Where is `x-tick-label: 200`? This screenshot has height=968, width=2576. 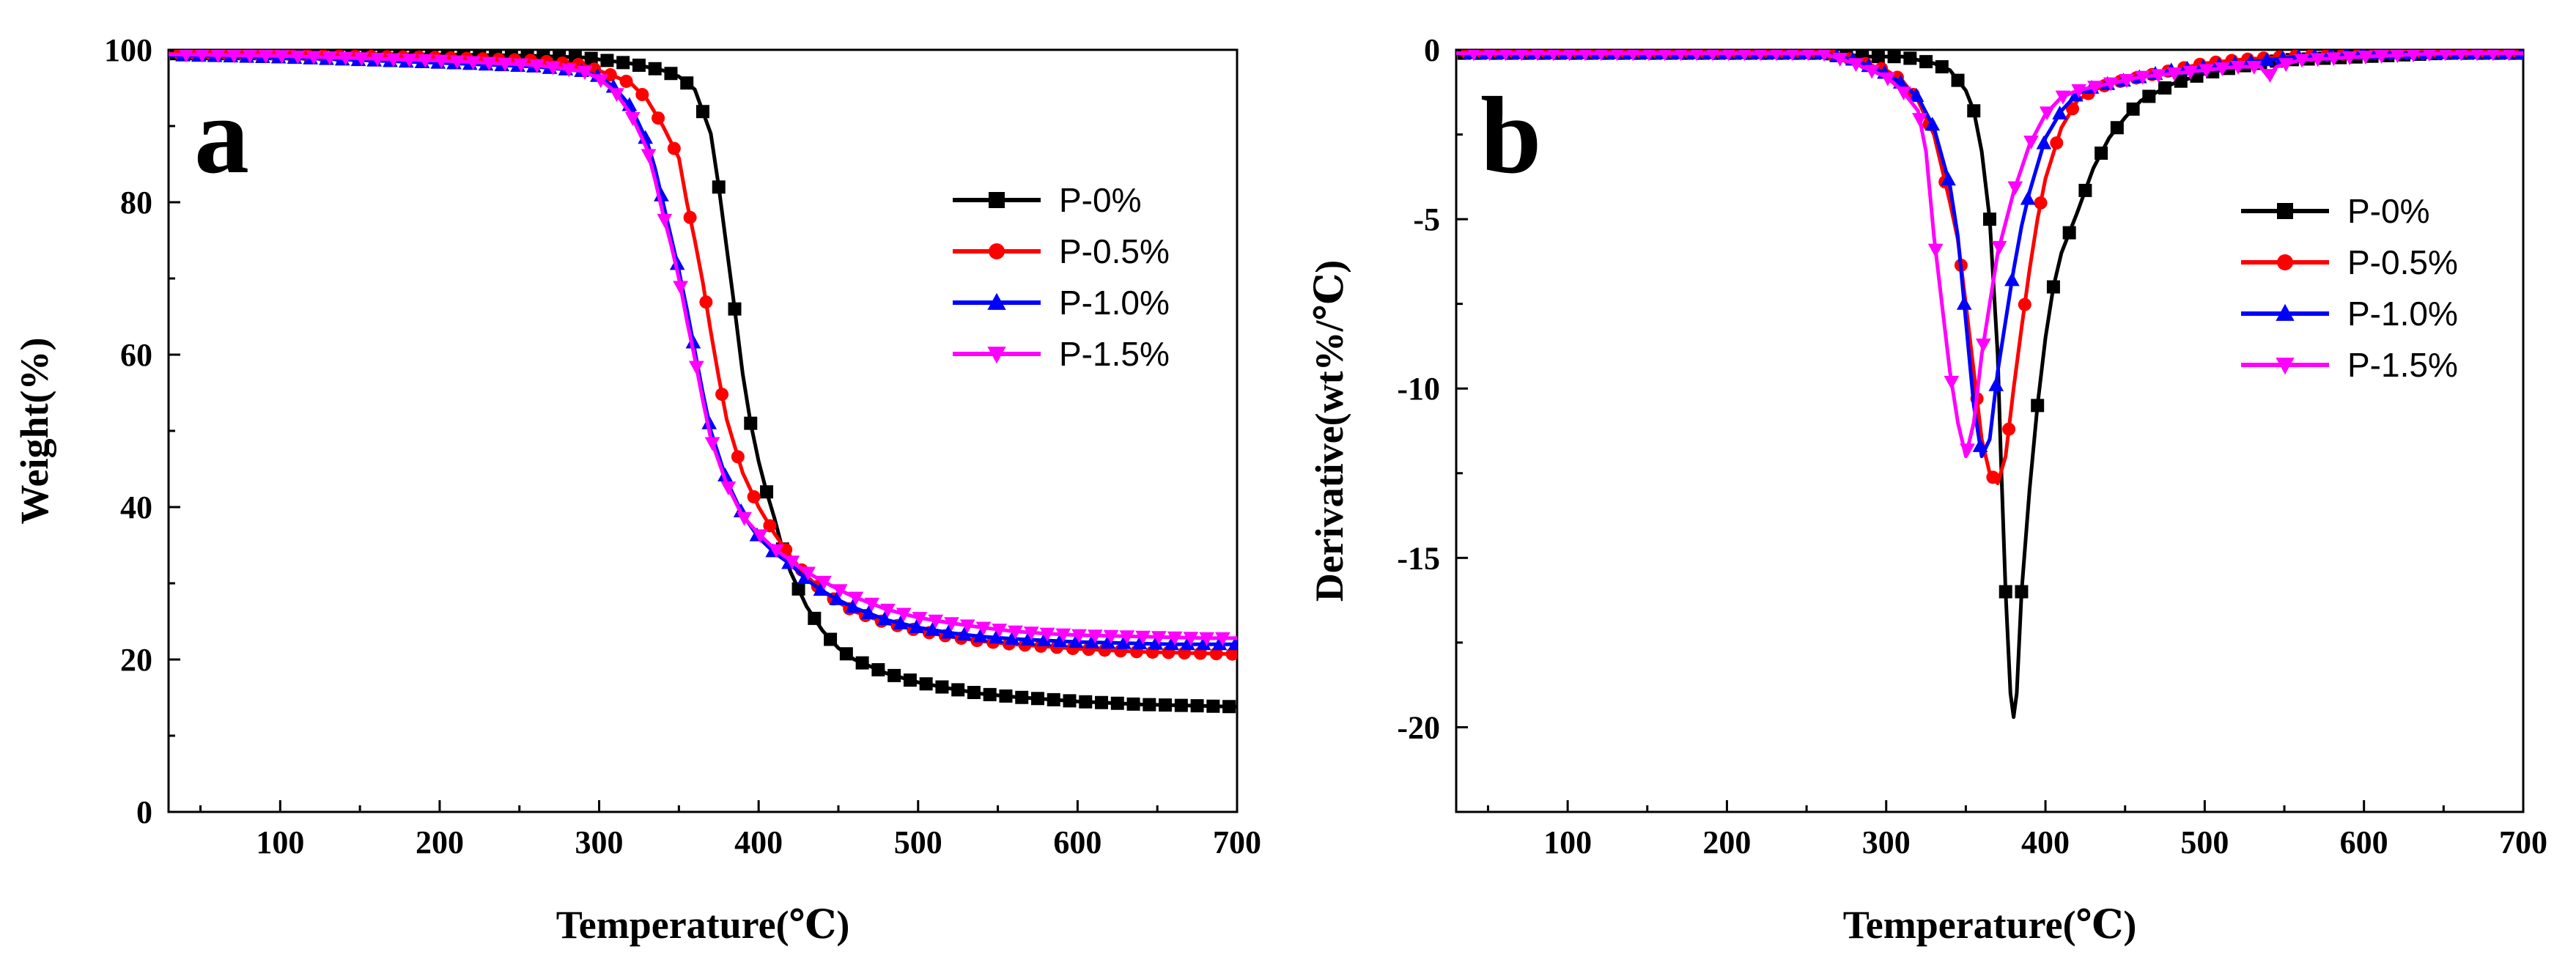 x-tick-label: 200 is located at coordinates (440, 842).